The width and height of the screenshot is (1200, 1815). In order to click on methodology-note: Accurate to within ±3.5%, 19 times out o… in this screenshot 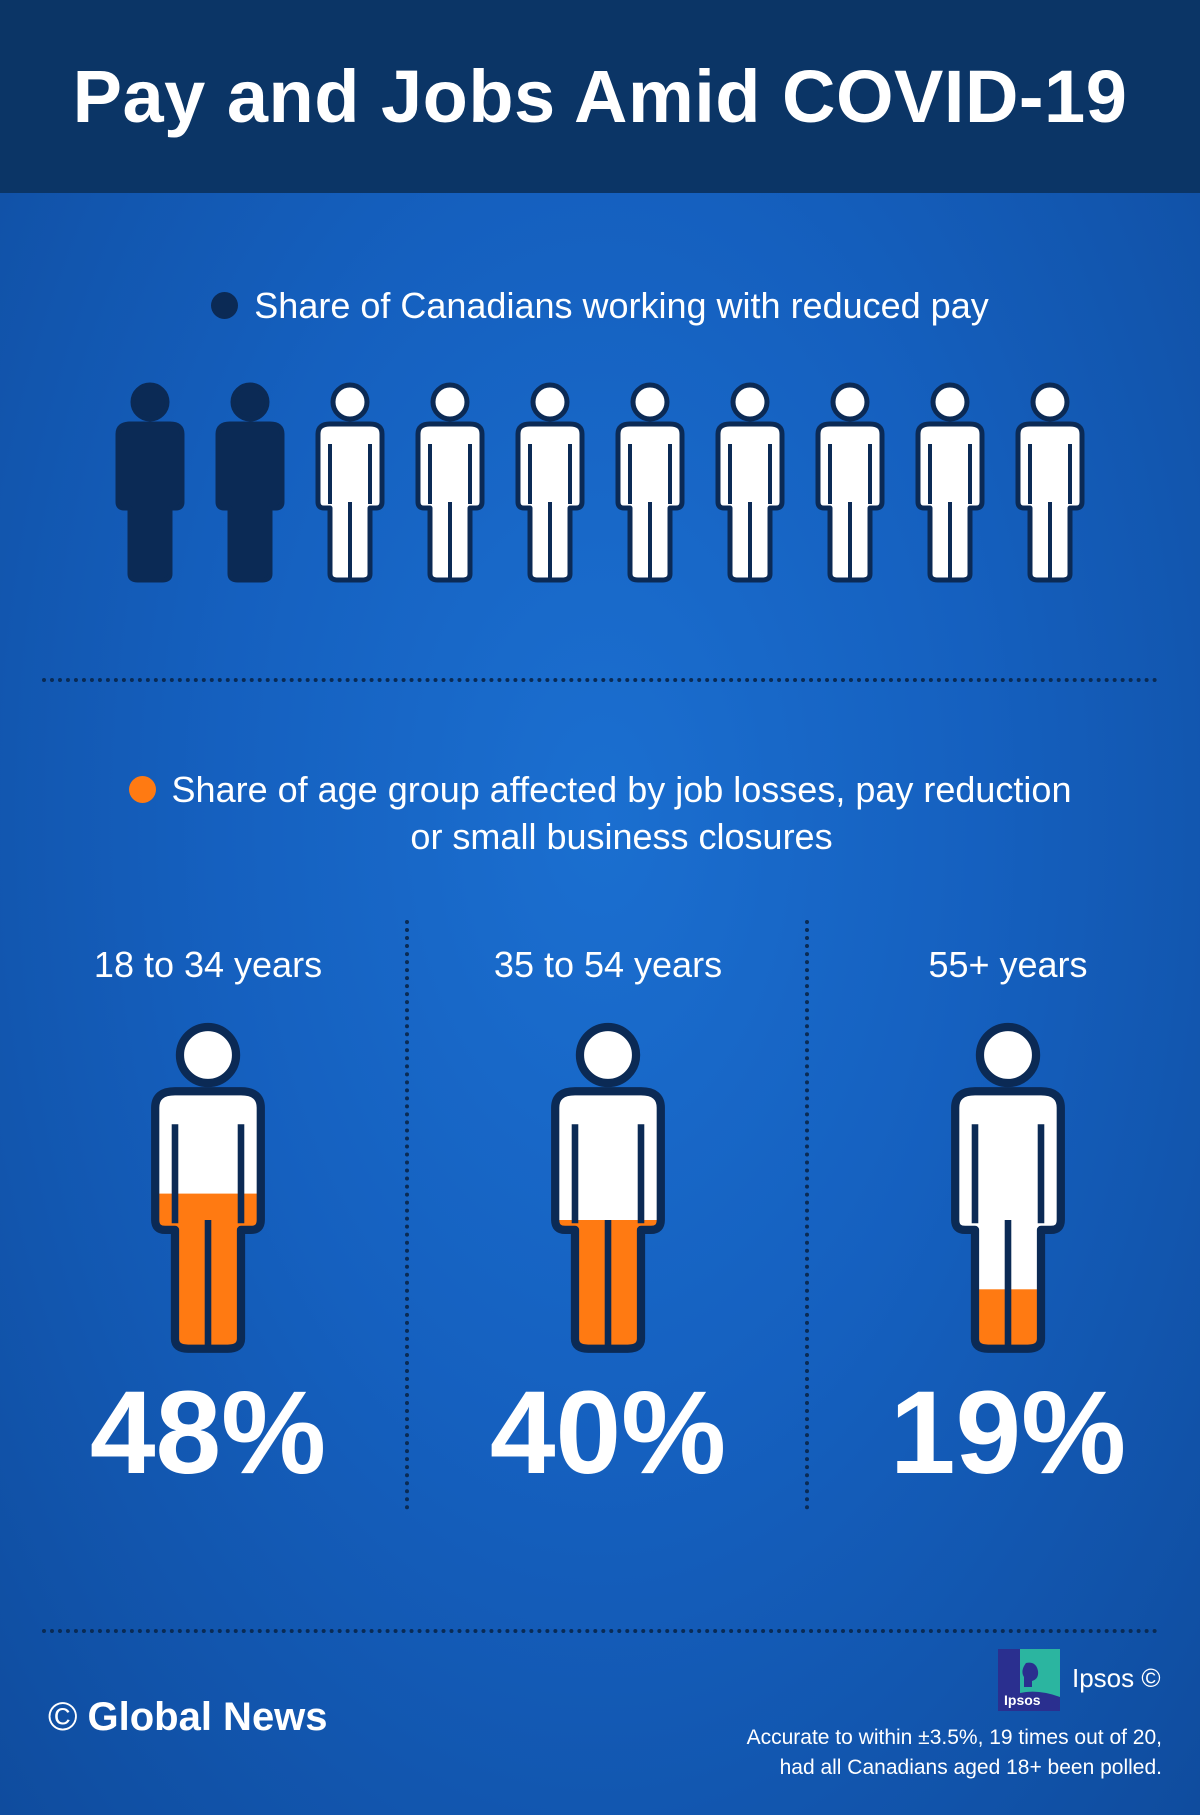, I will do `click(862, 1753)`.